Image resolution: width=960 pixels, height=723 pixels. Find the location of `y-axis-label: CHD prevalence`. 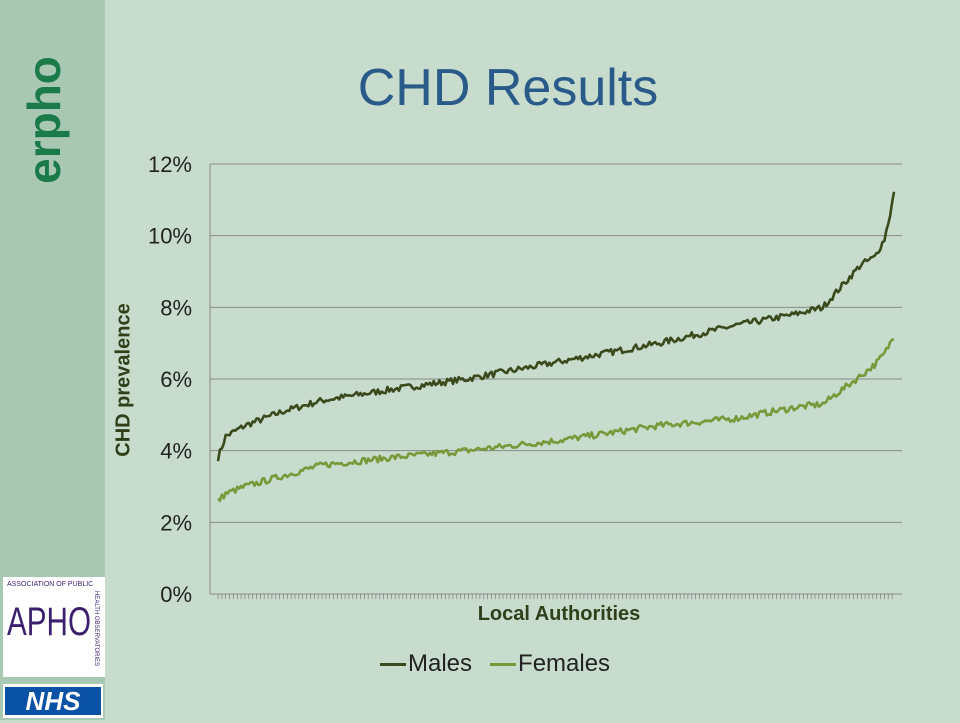

y-axis-label: CHD prevalence is located at coordinates (123, 380).